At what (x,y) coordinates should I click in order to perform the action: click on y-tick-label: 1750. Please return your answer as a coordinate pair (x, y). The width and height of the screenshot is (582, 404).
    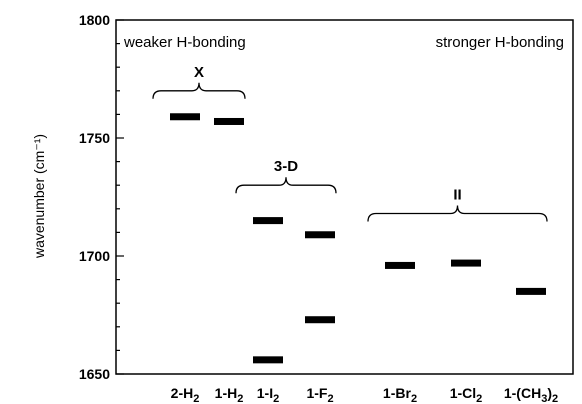
    Looking at the image, I should click on (94, 138).